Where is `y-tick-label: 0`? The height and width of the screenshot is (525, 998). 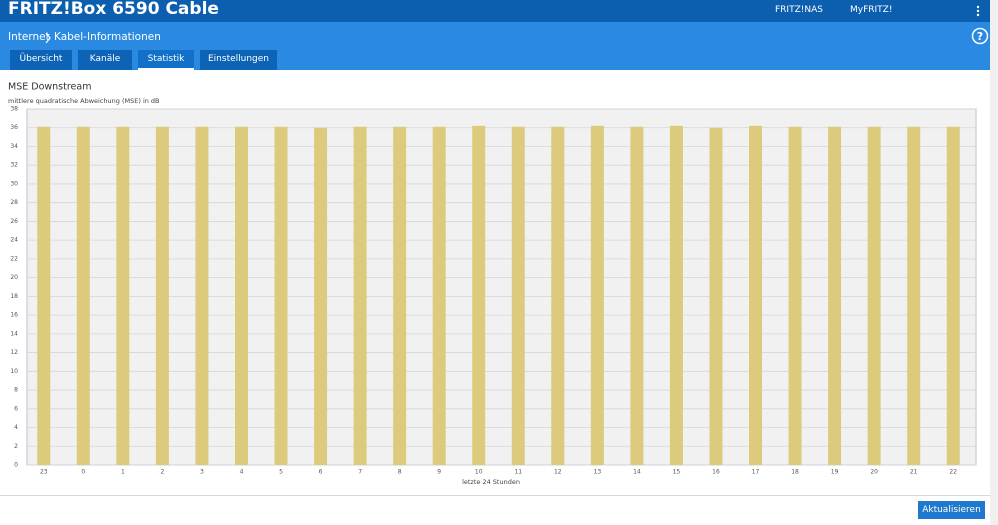
y-tick-label: 0 is located at coordinates (16, 465).